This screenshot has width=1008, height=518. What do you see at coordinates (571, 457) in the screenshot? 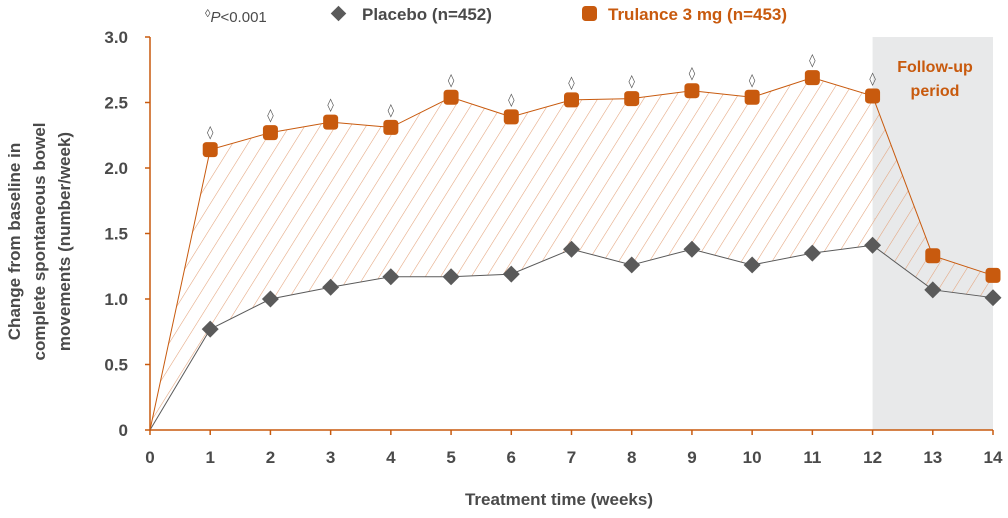
I see `x-tick-label: 7` at bounding box center [571, 457].